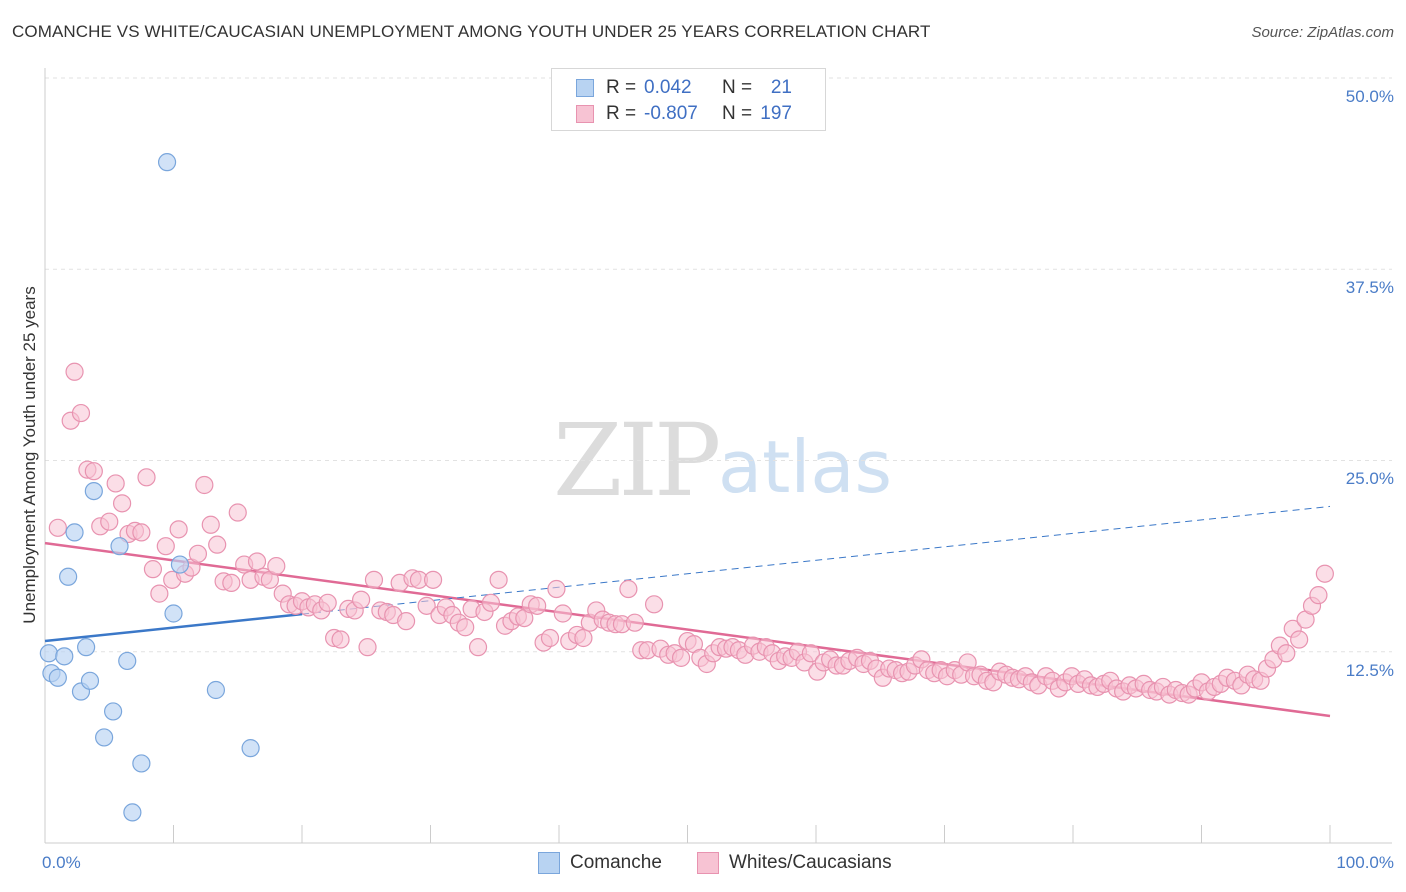 This screenshot has width=1406, height=892. I want to click on correlation-legend: R = 0.042 N = 21 R = -0.807 N = 197, so click(688, 99).